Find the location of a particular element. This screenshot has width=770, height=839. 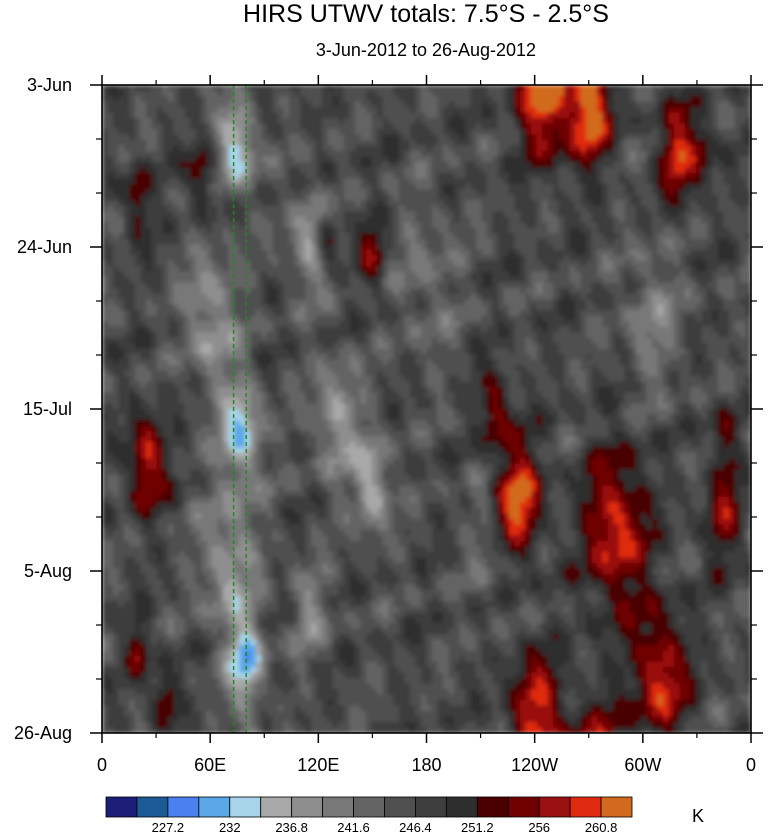

colorbar-label: 246.4 is located at coordinates (415, 827).